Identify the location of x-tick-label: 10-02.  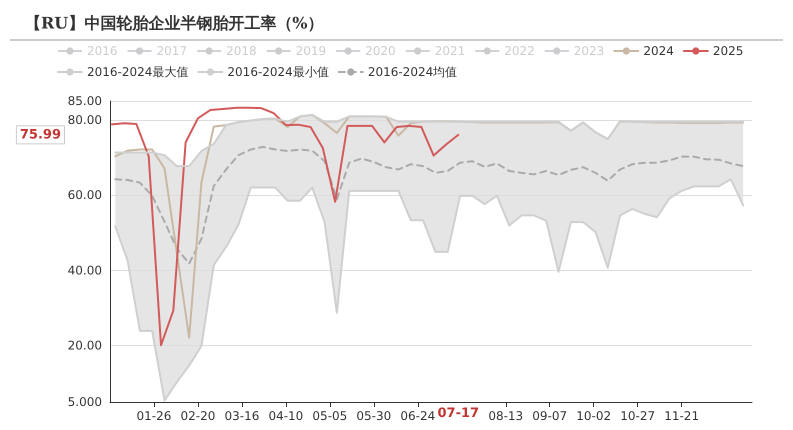
(594, 416).